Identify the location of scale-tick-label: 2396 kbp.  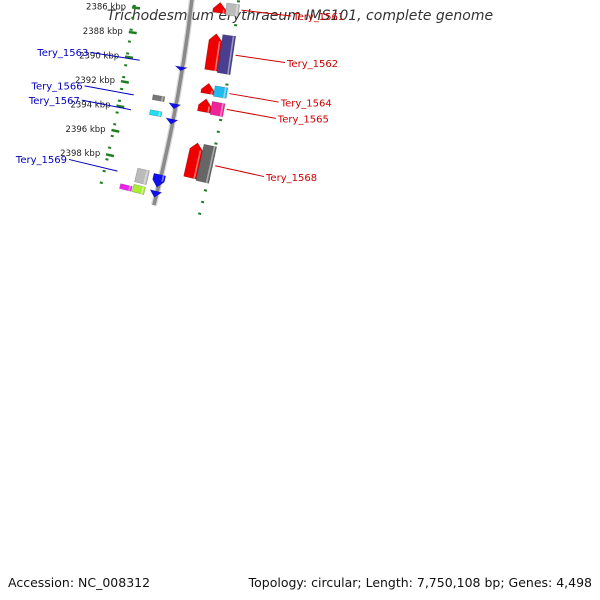
(86, 130).